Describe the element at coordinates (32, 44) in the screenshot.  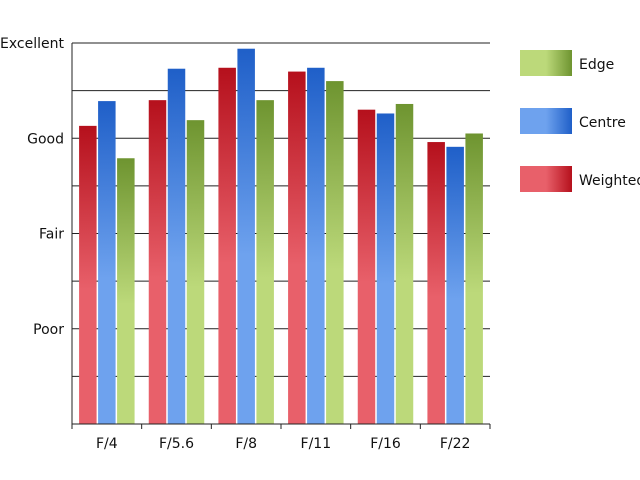
I see `y-tick-label-excellent: Excellent` at that location.